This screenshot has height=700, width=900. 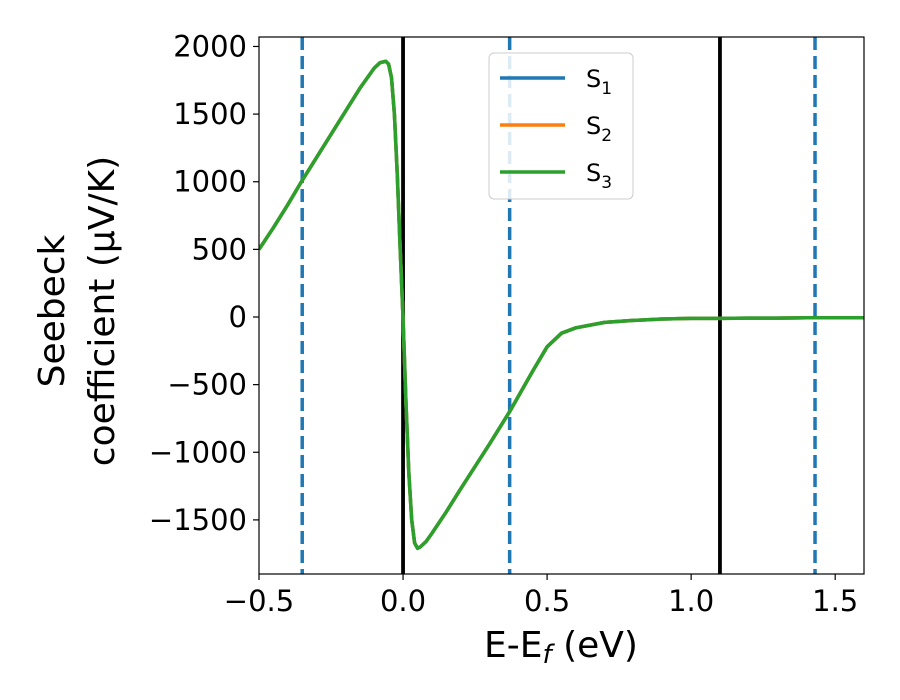 What do you see at coordinates (52, 310) in the screenshot?
I see `y-axis-label-line1: Seebeck` at bounding box center [52, 310].